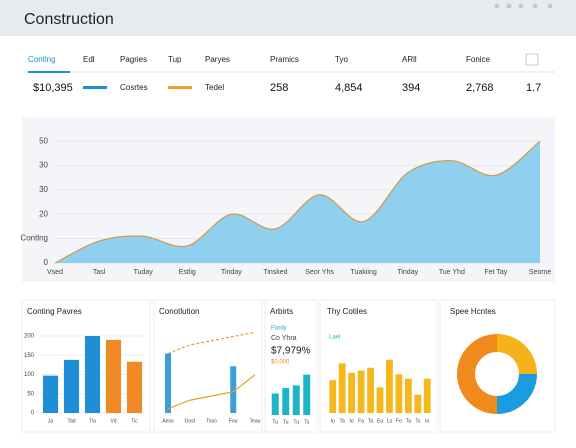 The width and height of the screenshot is (576, 448). I want to click on header-bar, so click(288, 18).